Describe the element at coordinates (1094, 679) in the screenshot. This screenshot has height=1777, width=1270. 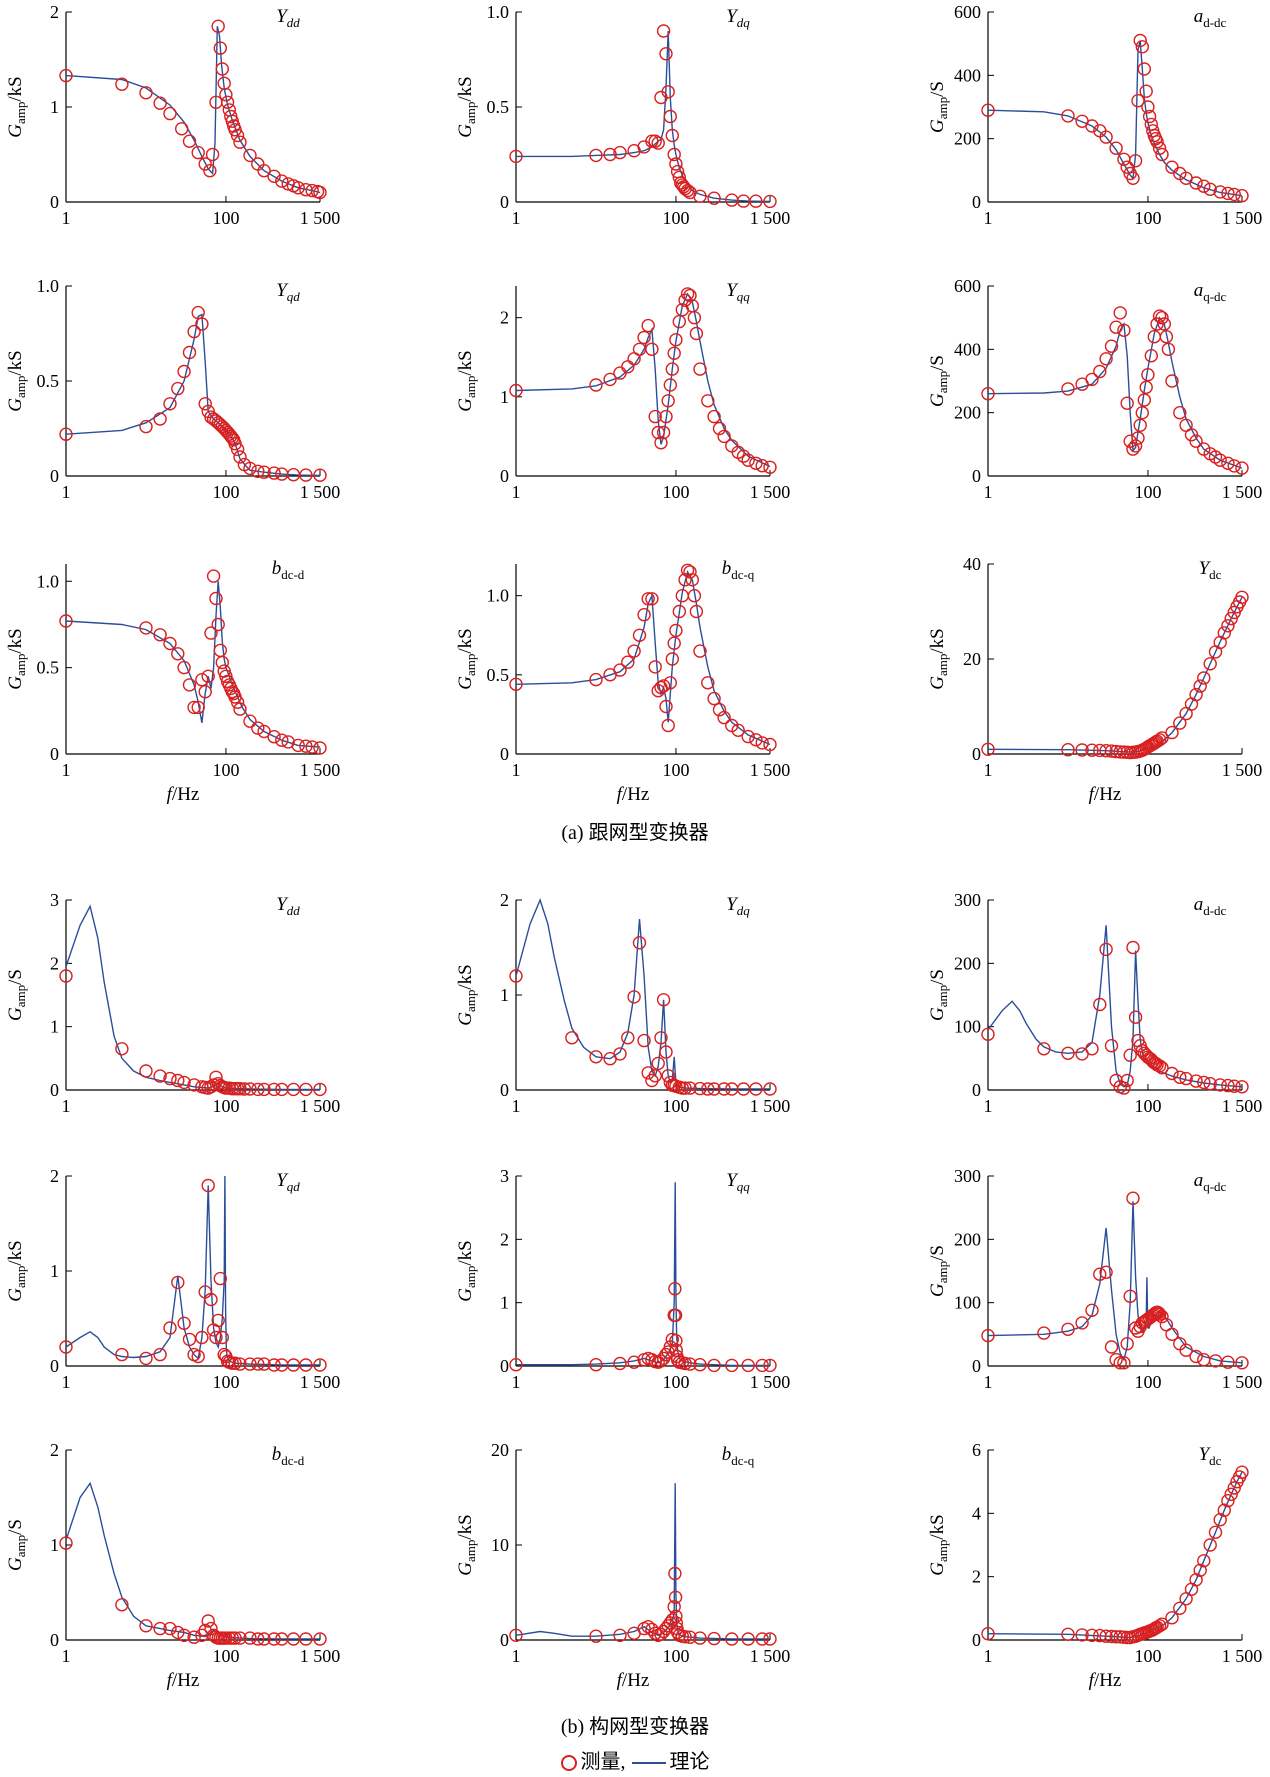
I see `chart-a-Ydc: 0 20 40 1 100 1 500 Gamp/kS Ydc f/Hz` at that location.